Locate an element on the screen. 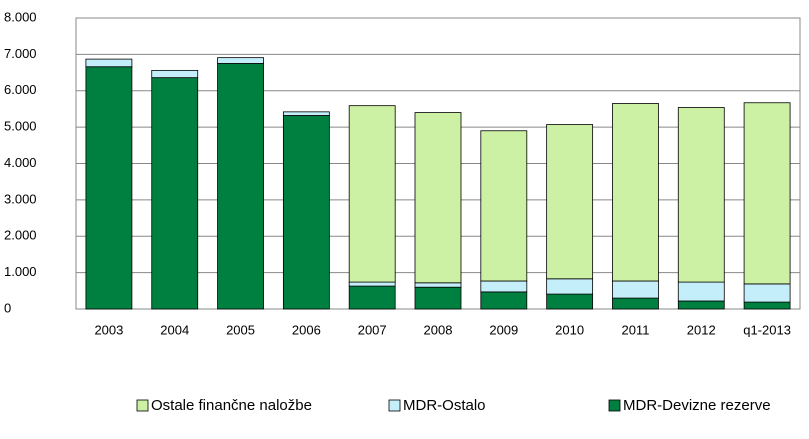  legend-label: MDR-Devizne rezerve is located at coordinates (697, 405).